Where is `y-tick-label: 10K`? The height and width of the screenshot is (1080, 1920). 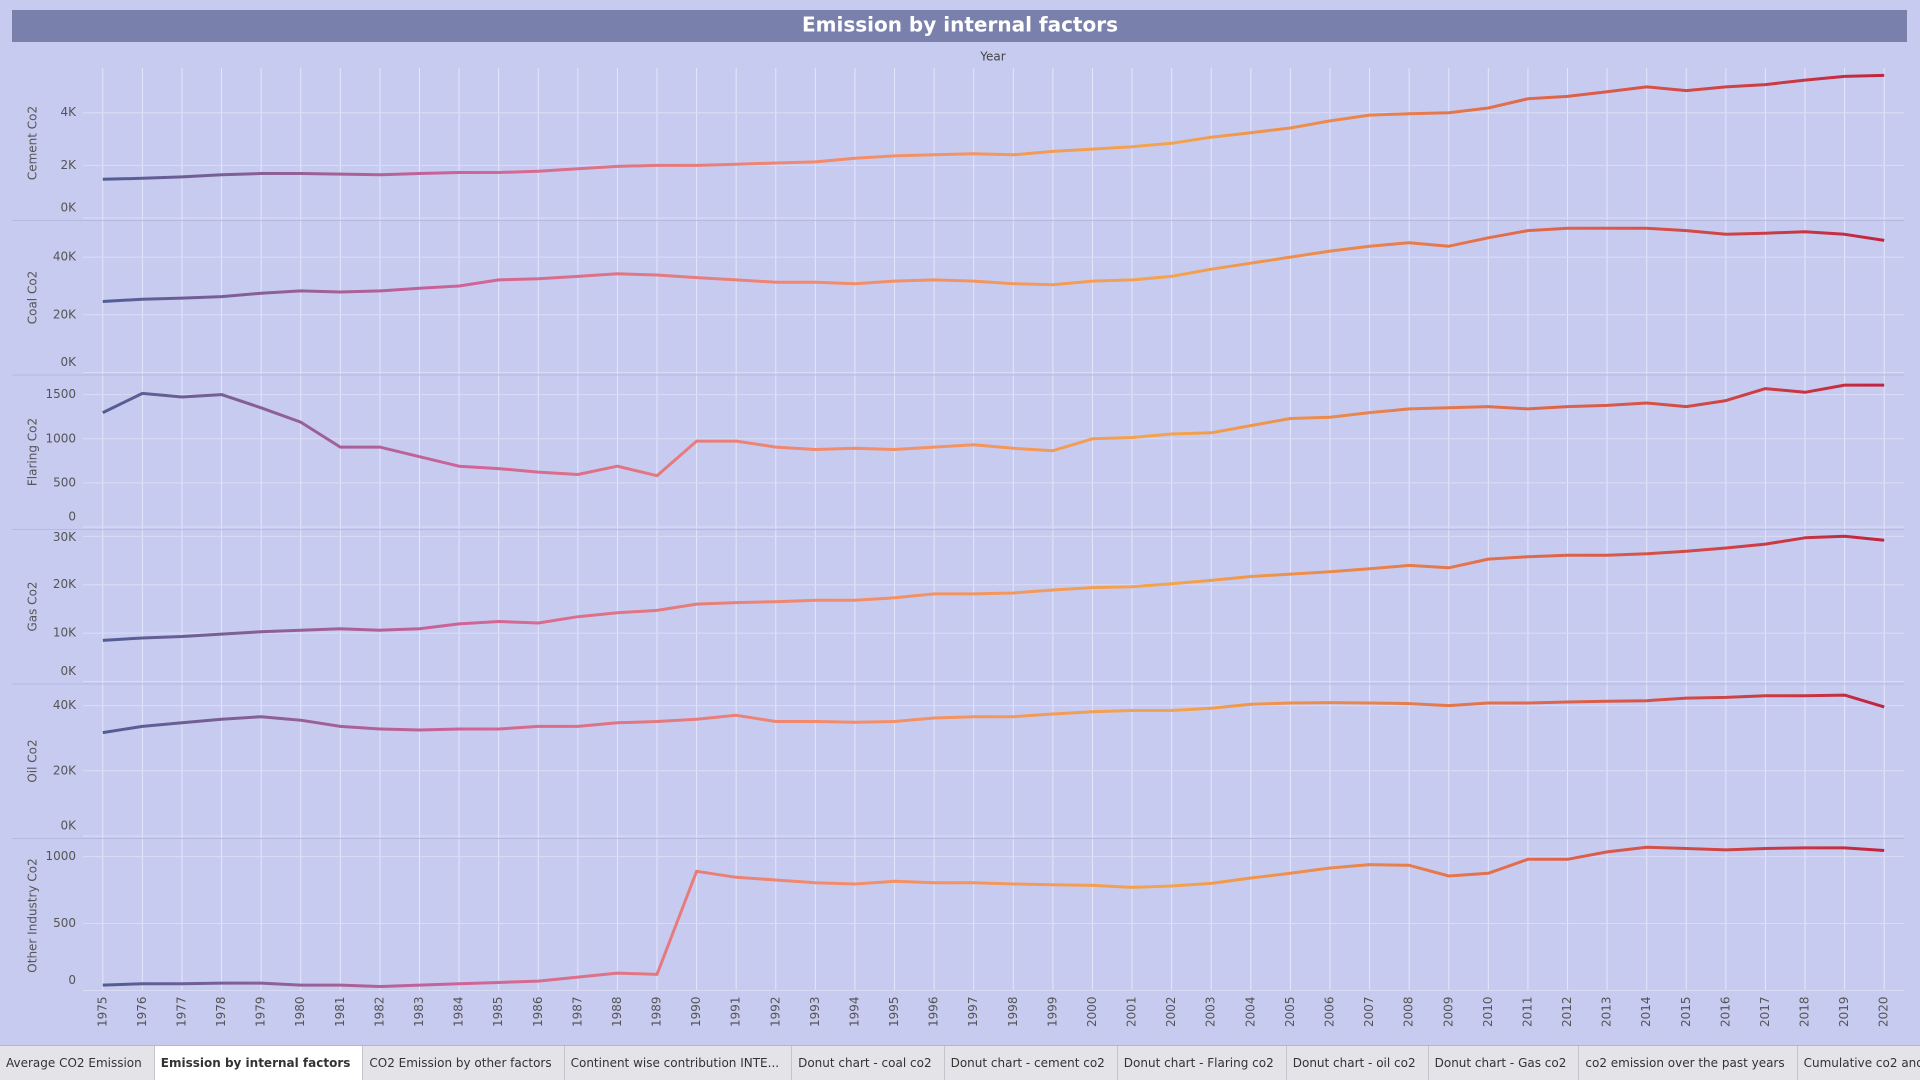 y-tick-label: 10K is located at coordinates (65, 633).